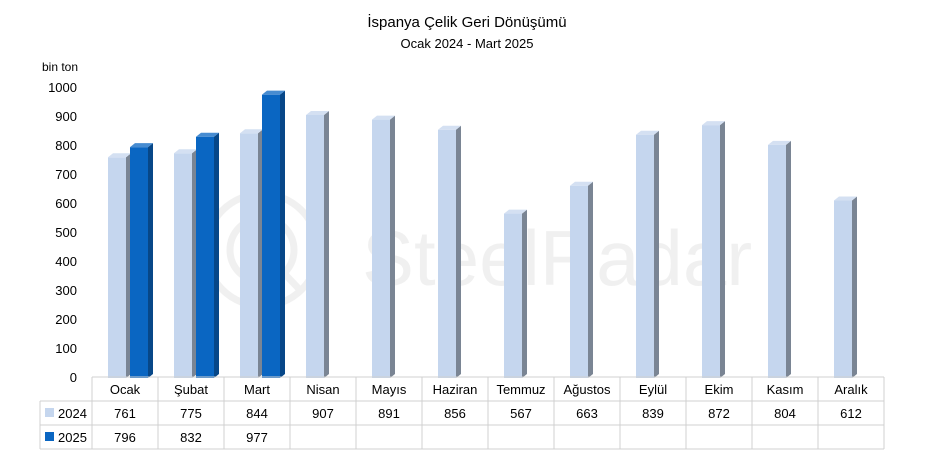 Image resolution: width=934 pixels, height=459 pixels. Describe the element at coordinates (389, 389) in the screenshot. I see `table-category-label: Mayıs` at that location.